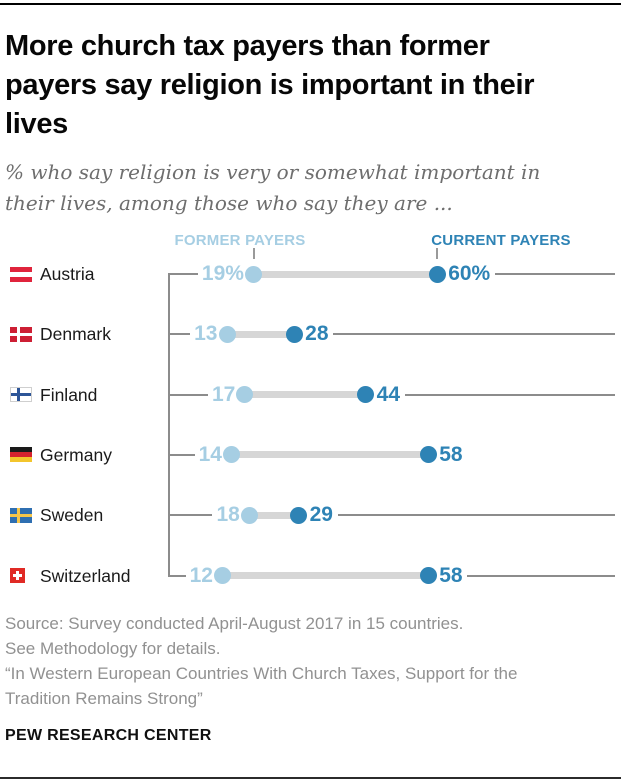  What do you see at coordinates (210, 454) in the screenshot?
I see `former-value-label: 14` at bounding box center [210, 454].